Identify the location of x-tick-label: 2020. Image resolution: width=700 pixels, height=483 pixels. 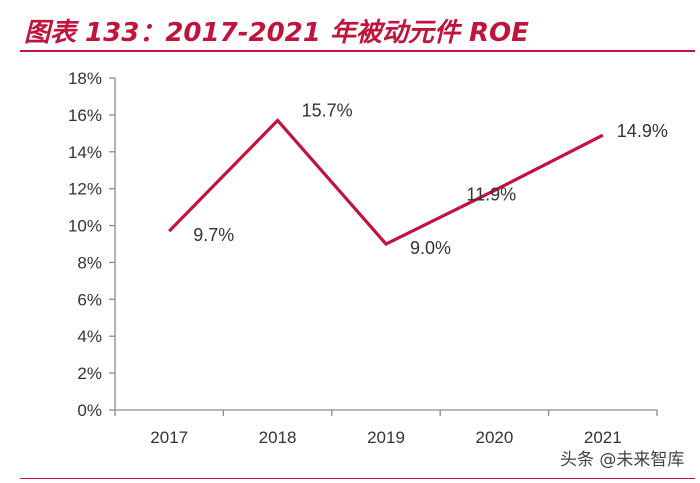
(494, 437).